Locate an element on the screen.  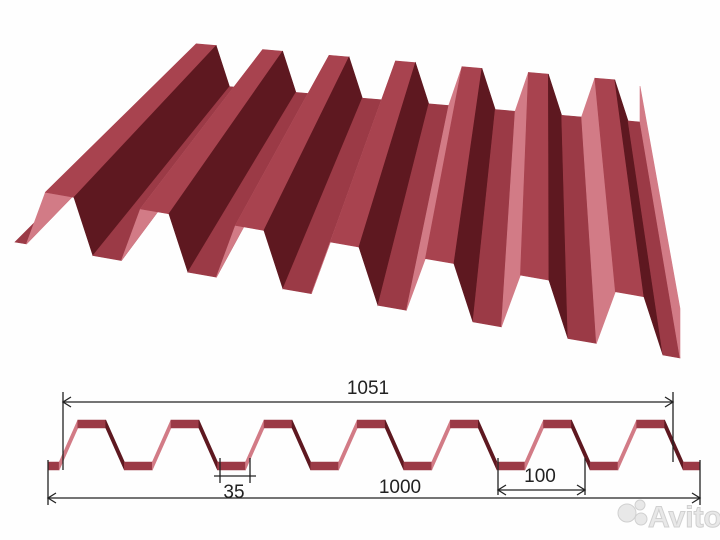
rib-top-label: 35 is located at coordinates (233, 492).